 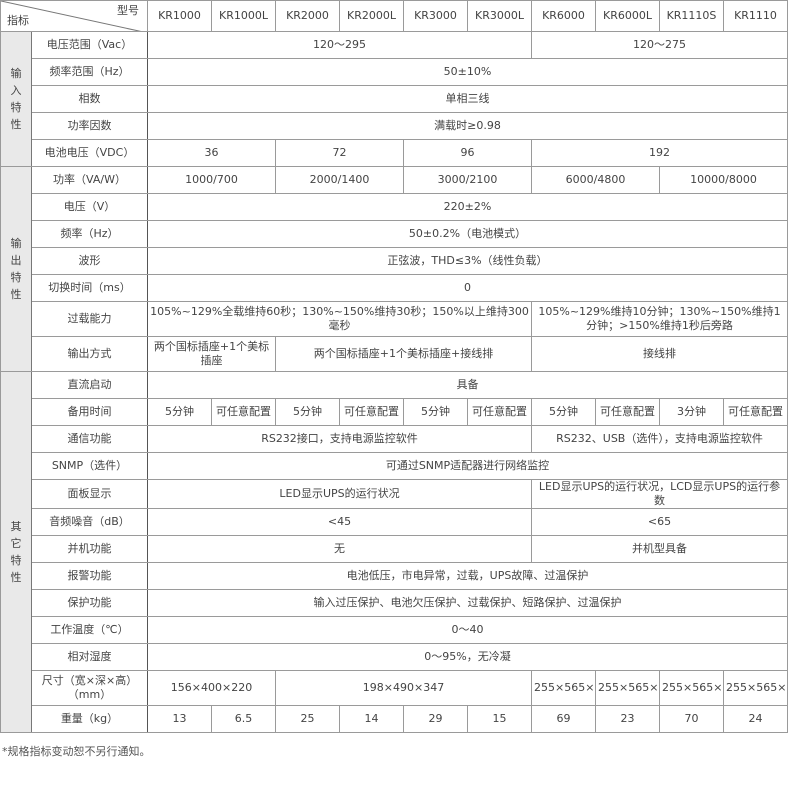 I want to click on row-label: 备用时间, so click(x=89, y=412).